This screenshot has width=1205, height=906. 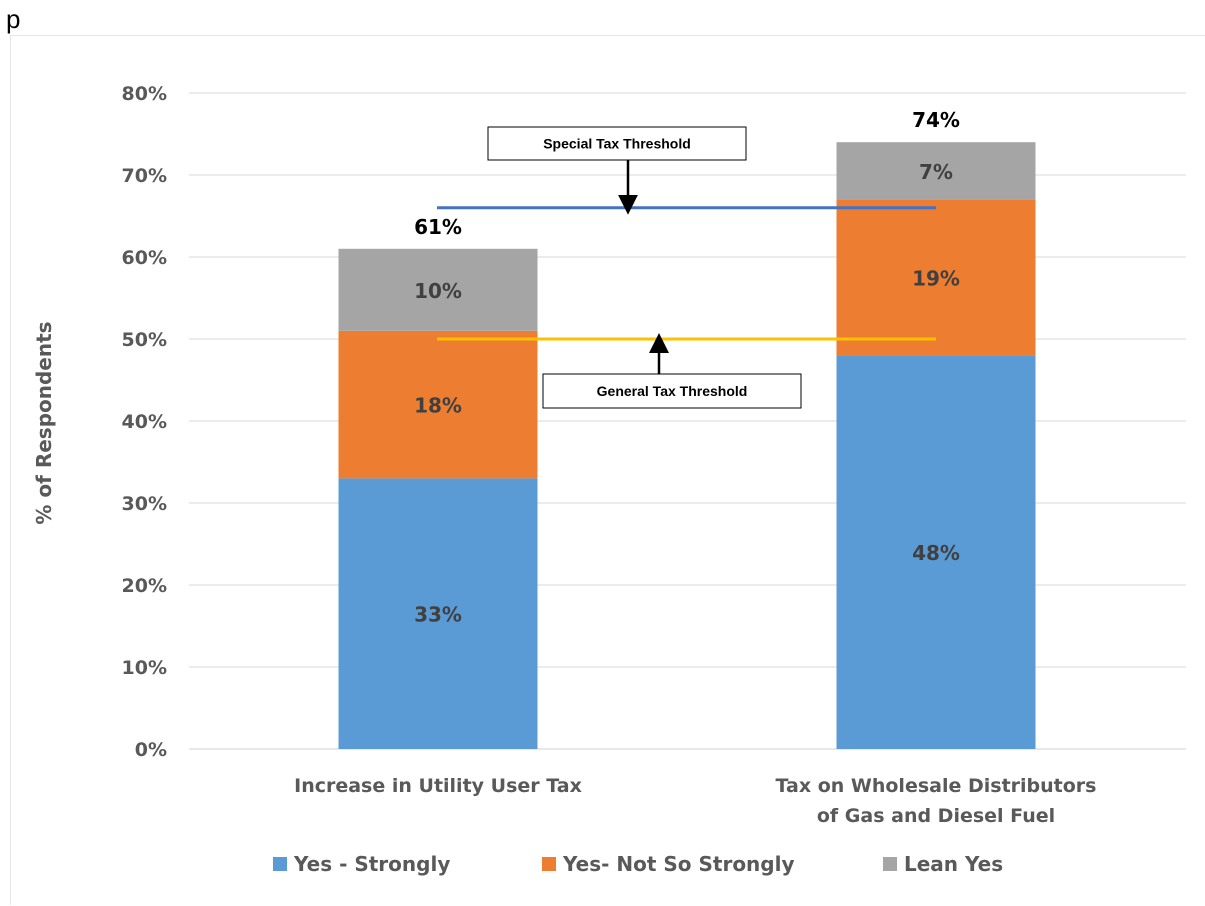 I want to click on y-tick-label: 0%, so click(x=151, y=750).